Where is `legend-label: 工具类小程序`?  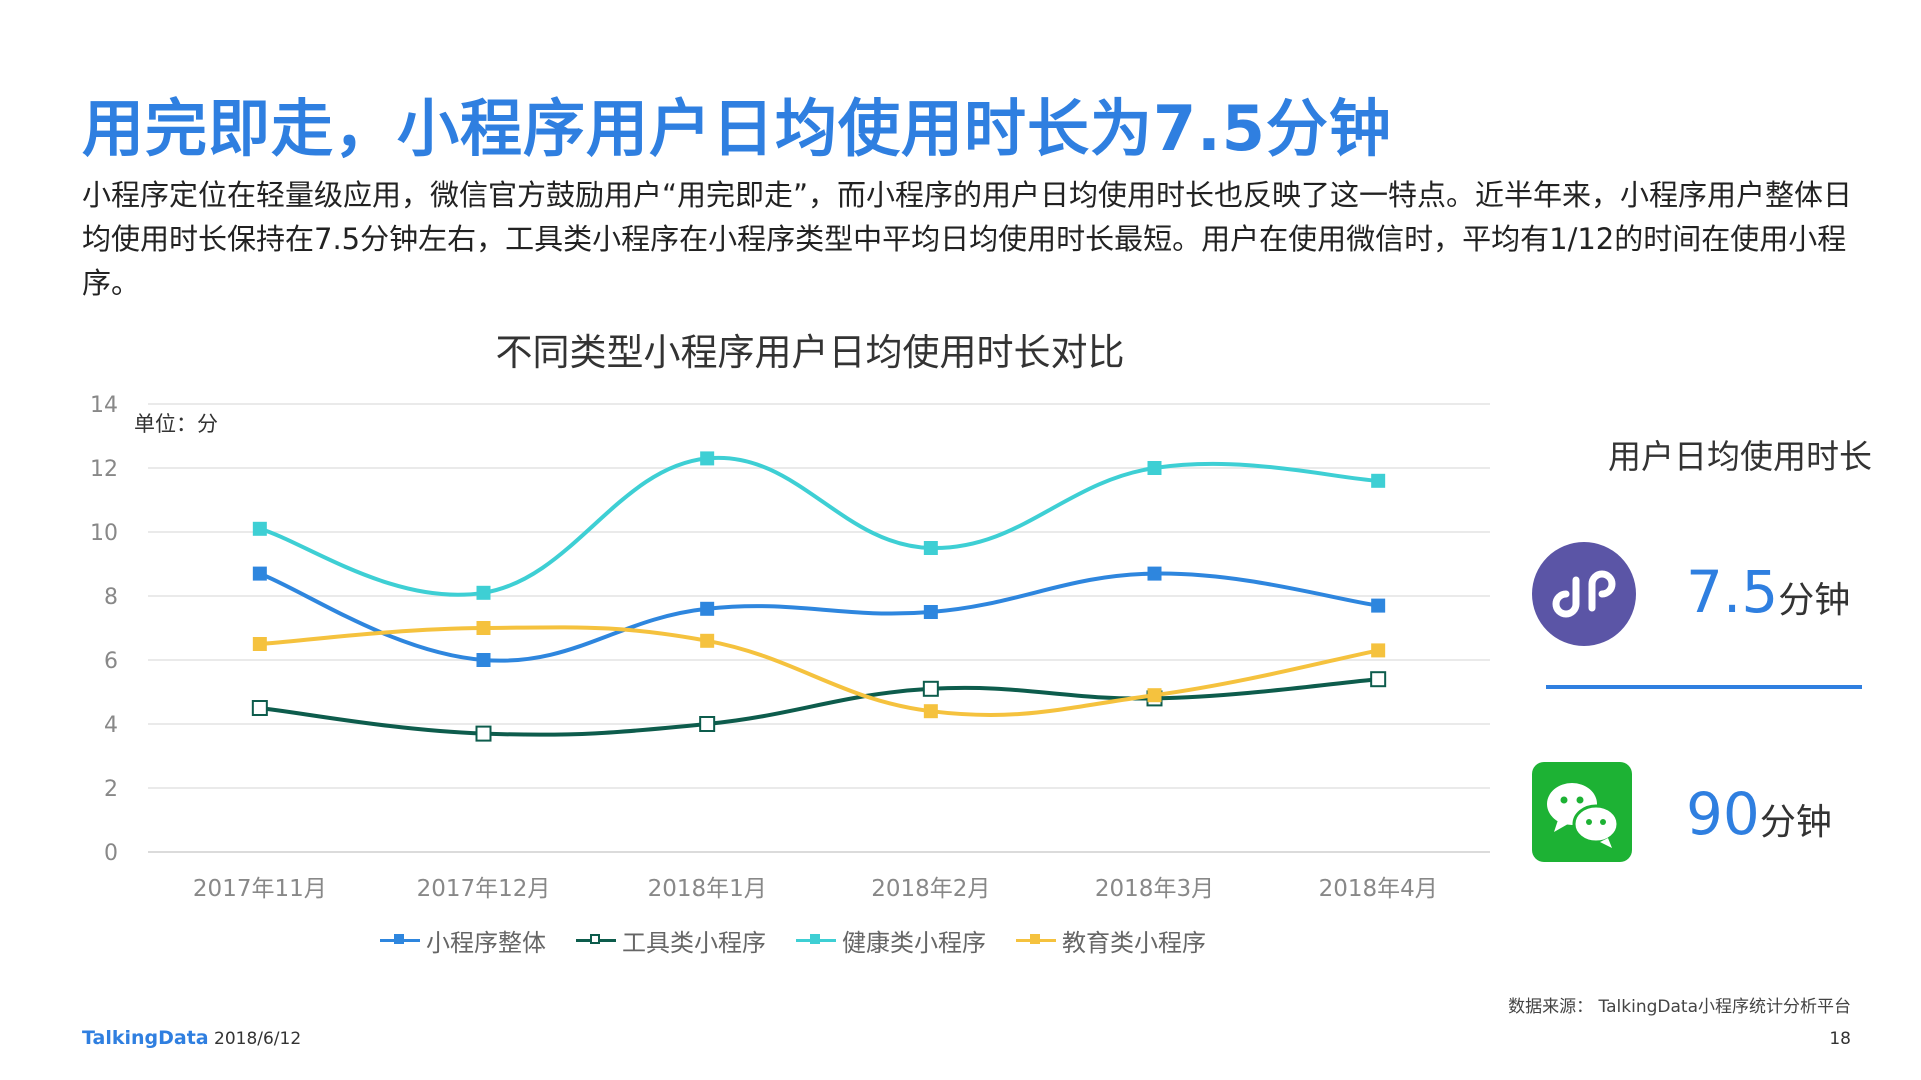
legend-label: 工具类小程序 is located at coordinates (694, 942).